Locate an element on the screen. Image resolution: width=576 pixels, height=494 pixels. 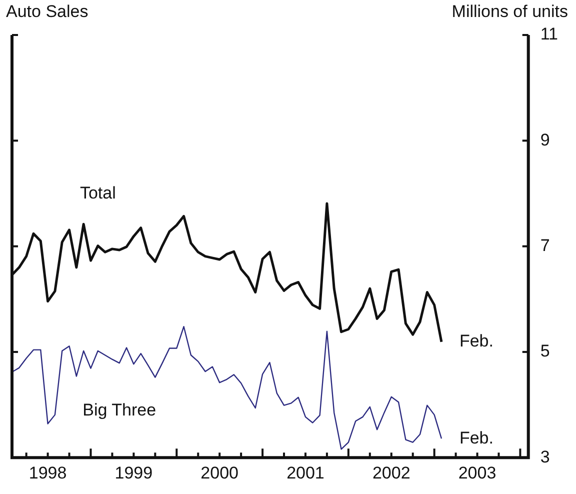
x-tick-label: 2003 is located at coordinates (477, 472).